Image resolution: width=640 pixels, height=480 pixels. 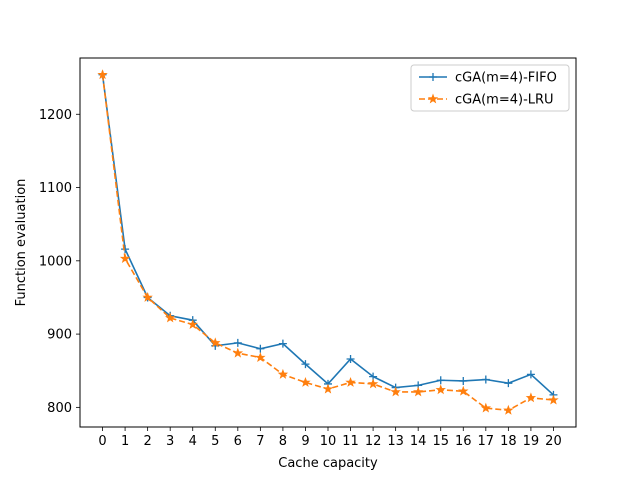 What do you see at coordinates (215, 441) in the screenshot?
I see `x-tick-label: 5` at bounding box center [215, 441].